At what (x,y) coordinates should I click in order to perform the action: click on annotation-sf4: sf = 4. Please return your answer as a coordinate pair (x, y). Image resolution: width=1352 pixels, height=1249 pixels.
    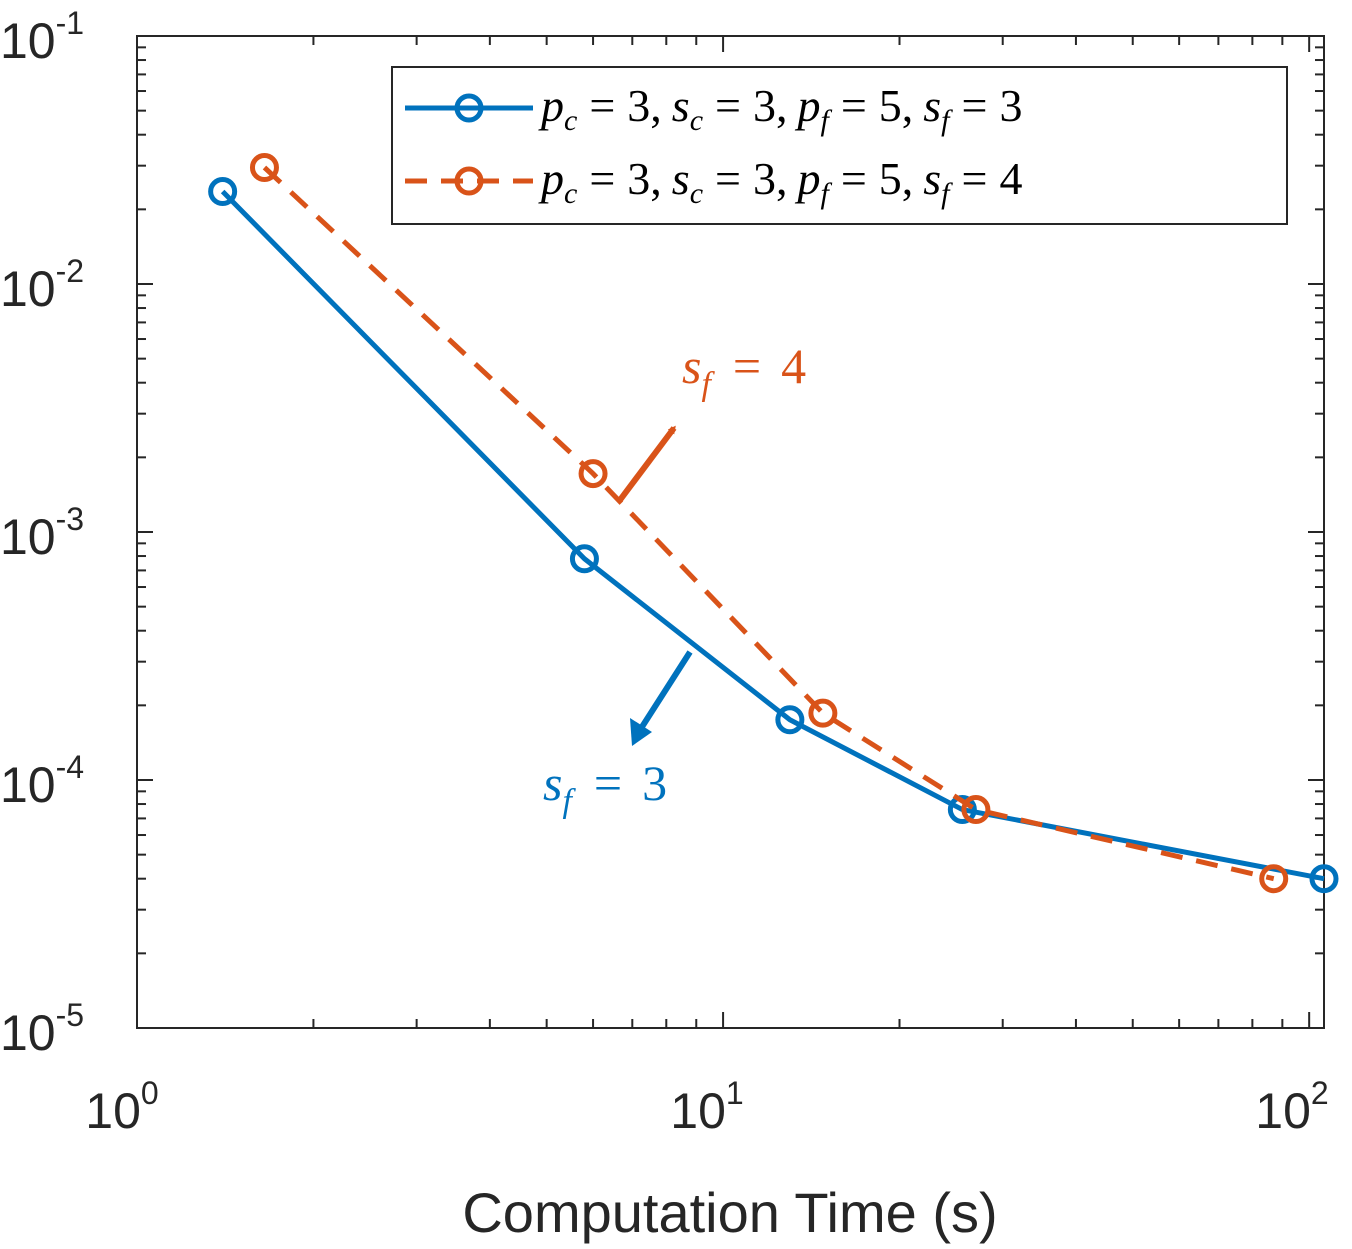
    Looking at the image, I should click on (711, 420).